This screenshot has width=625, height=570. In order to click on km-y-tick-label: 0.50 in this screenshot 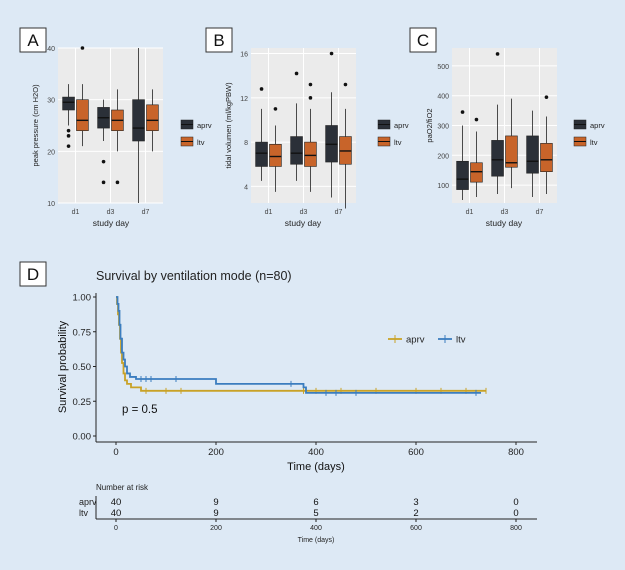, I will do `click(82, 367)`.